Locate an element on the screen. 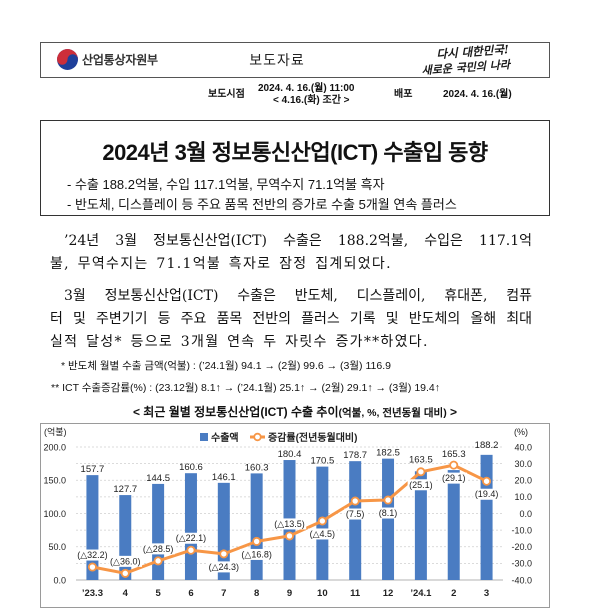  right-tick-label: -30.0 is located at coordinates (521, 564).